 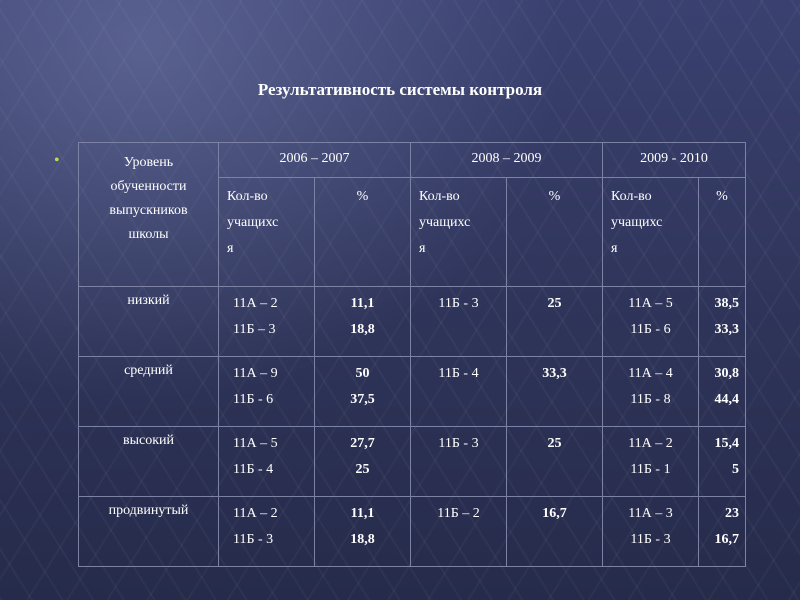 What do you see at coordinates (458, 531) in the screenshot?
I see `count-cell: 11Б – 2` at bounding box center [458, 531].